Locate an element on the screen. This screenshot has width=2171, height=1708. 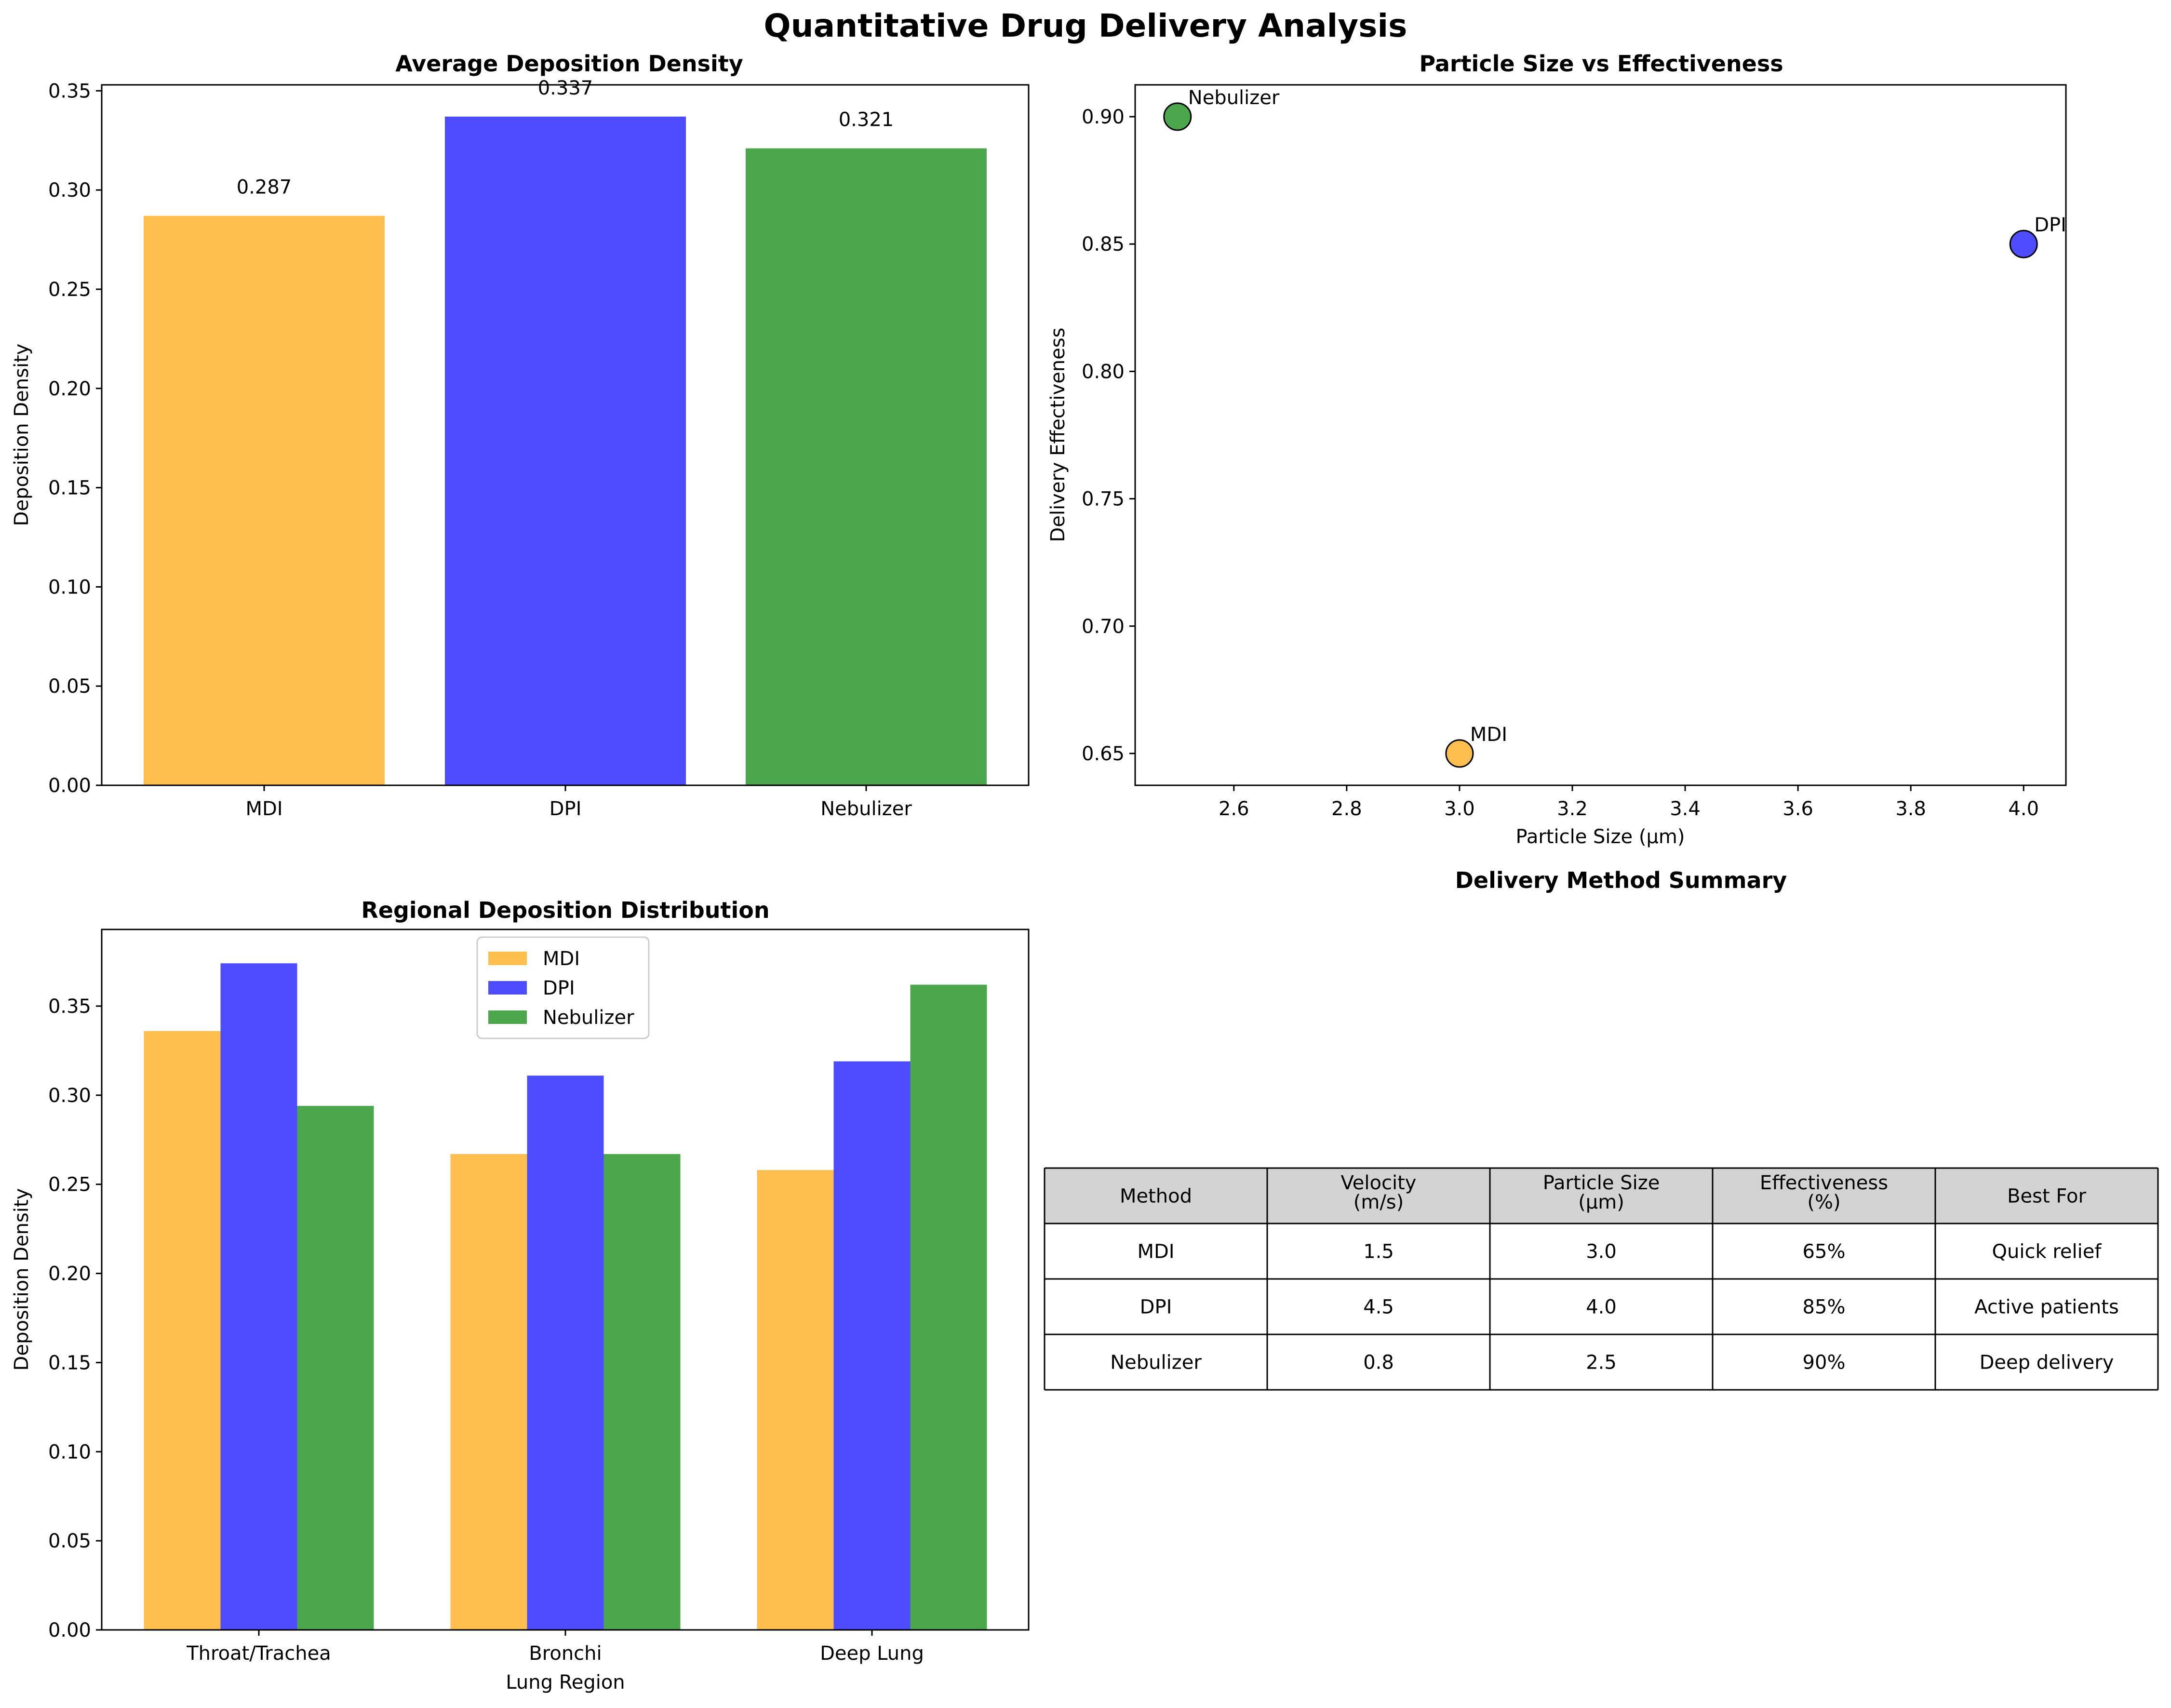
x-tick-label: 3.0 is located at coordinates (1459, 809).